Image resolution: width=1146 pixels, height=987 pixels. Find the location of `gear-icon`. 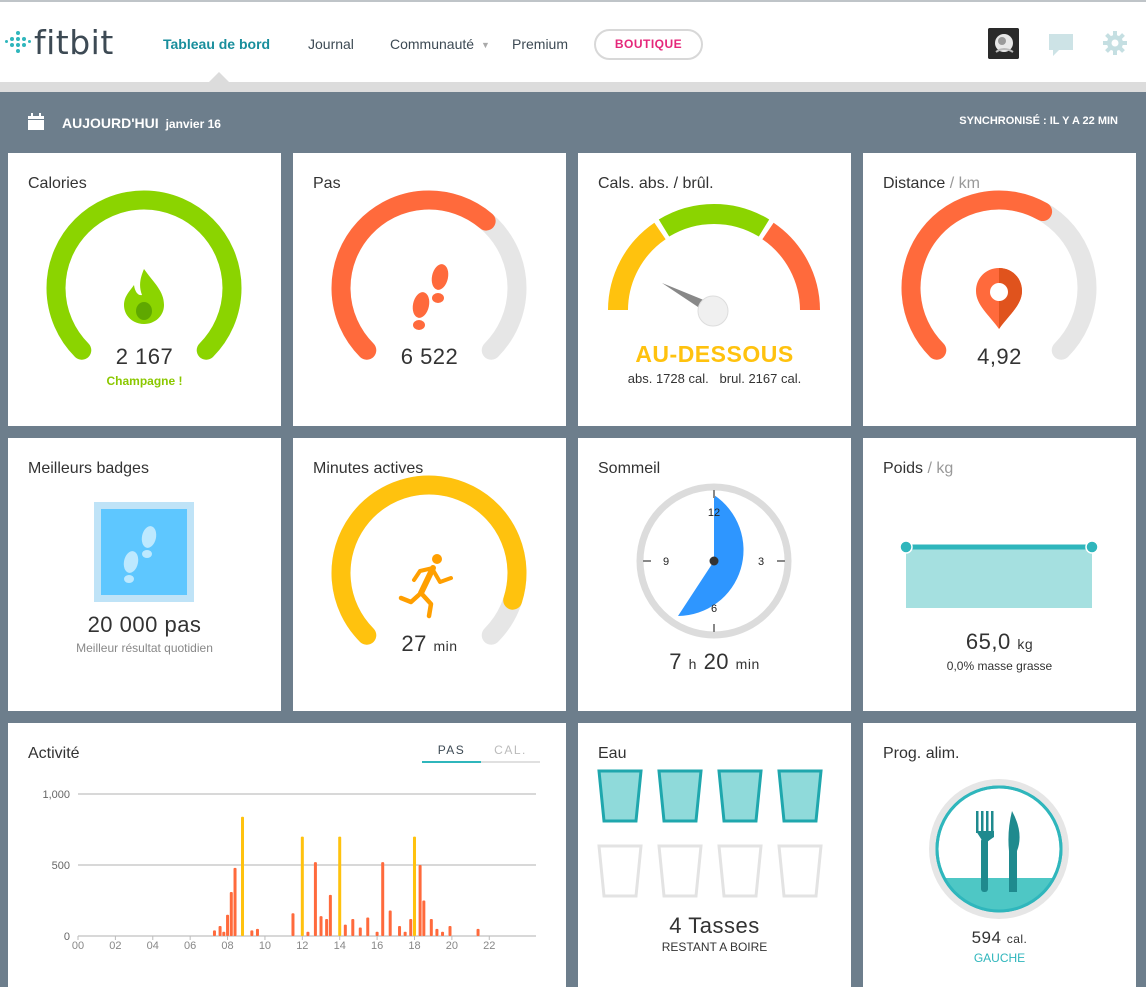

gear-icon is located at coordinates (1115, 45).